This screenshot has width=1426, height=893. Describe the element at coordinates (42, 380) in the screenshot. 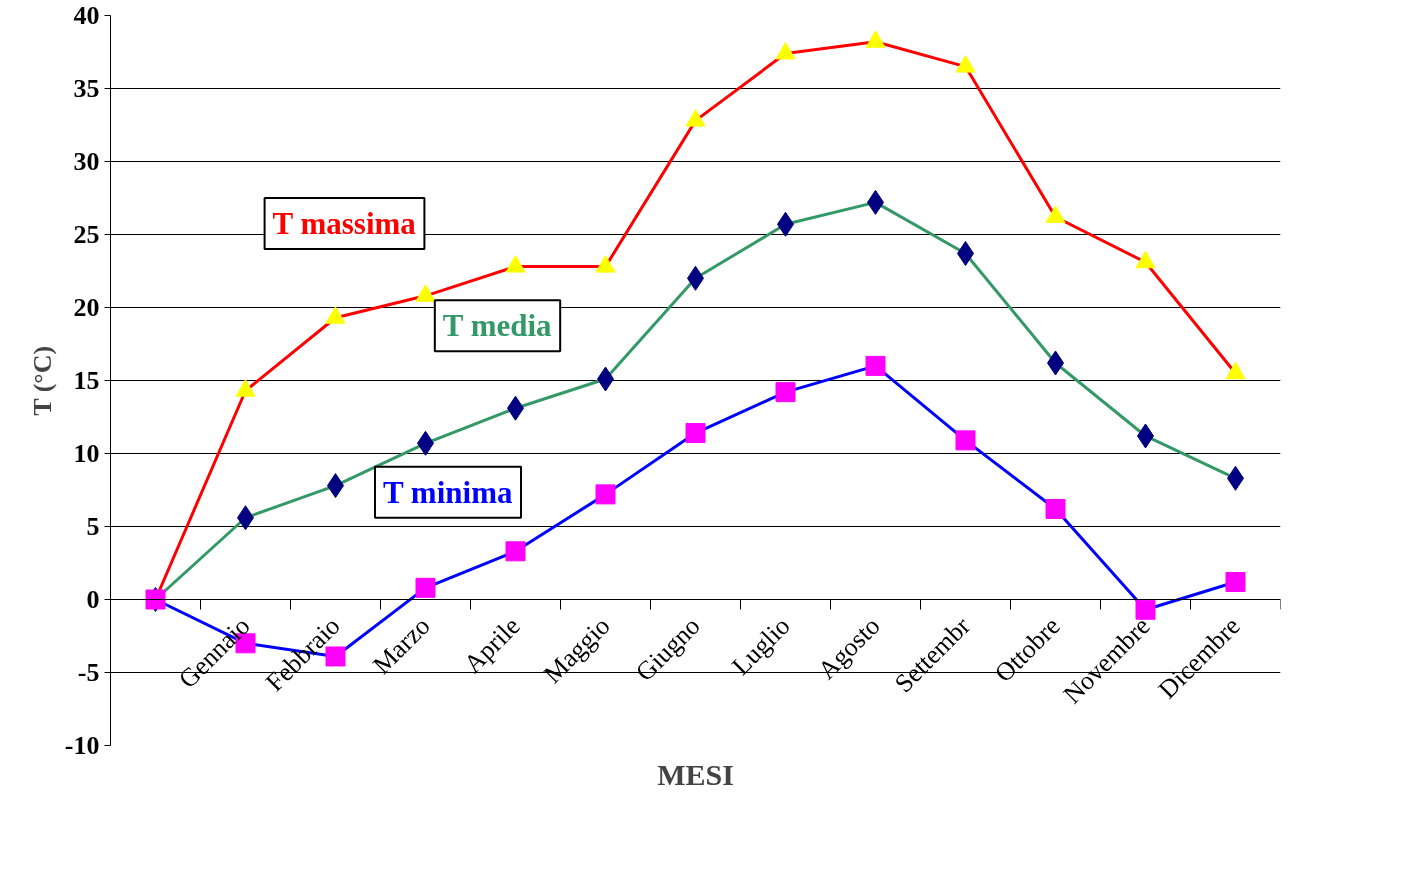

I see `y-axis-title: T (°C)` at that location.